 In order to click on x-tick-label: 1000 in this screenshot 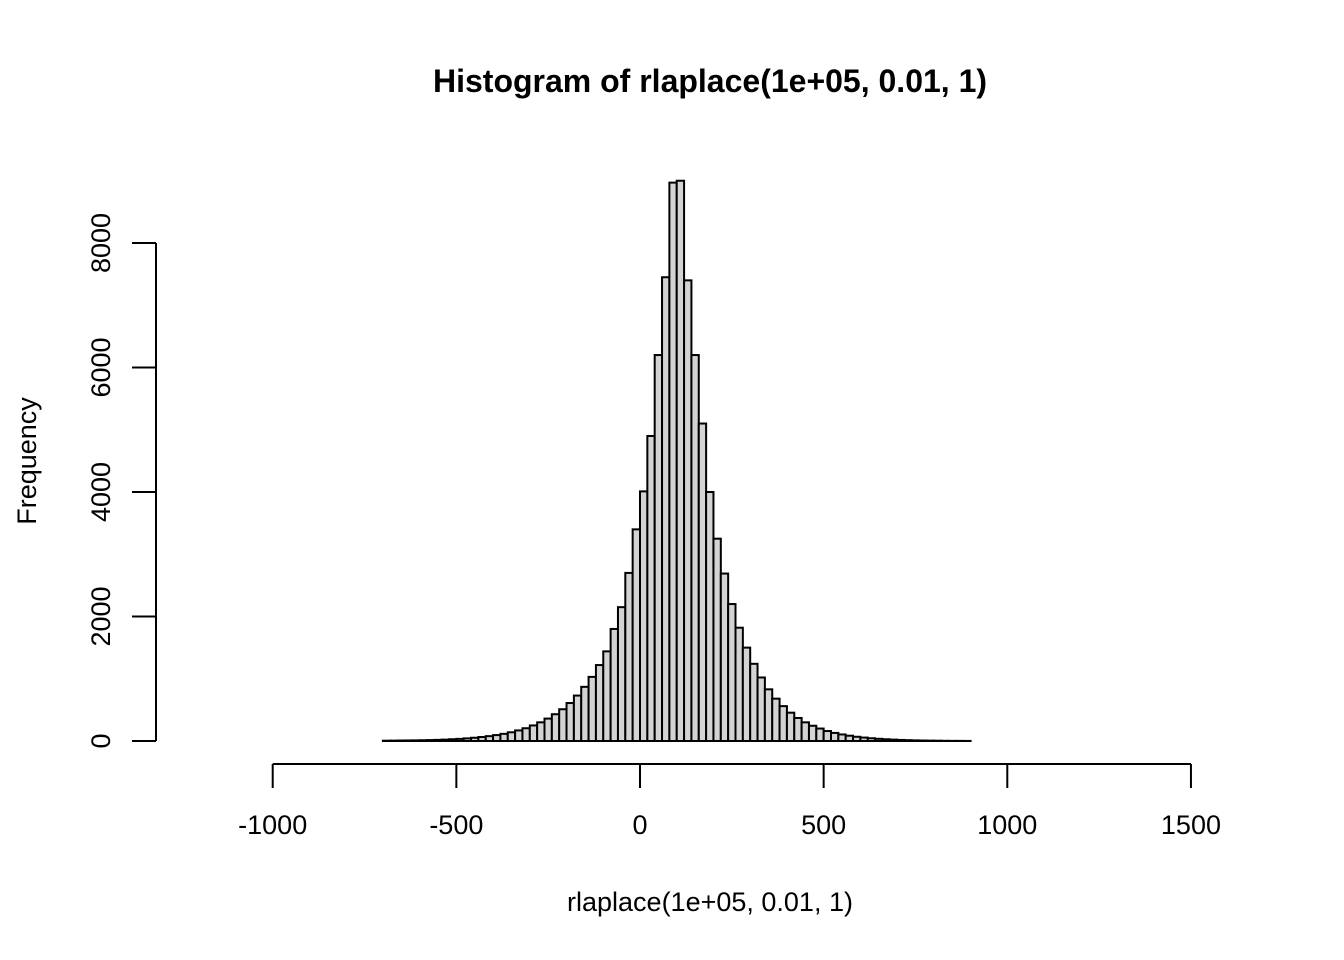, I will do `click(1007, 825)`.